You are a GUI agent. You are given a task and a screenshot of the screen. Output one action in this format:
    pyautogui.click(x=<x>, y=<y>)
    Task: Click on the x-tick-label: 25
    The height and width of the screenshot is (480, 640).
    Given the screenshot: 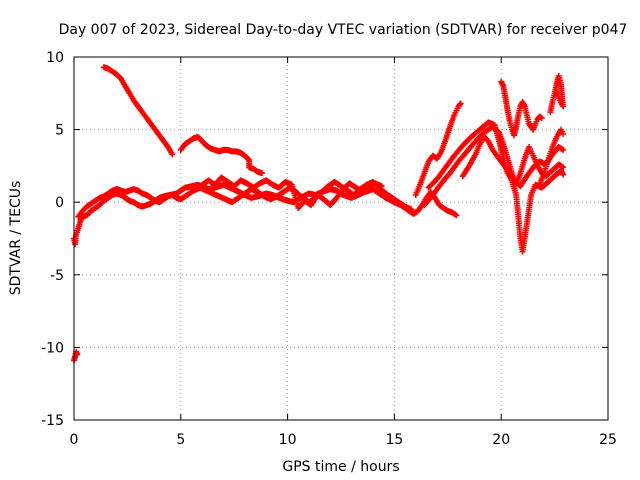 What is the action you would take?
    pyautogui.click(x=608, y=440)
    